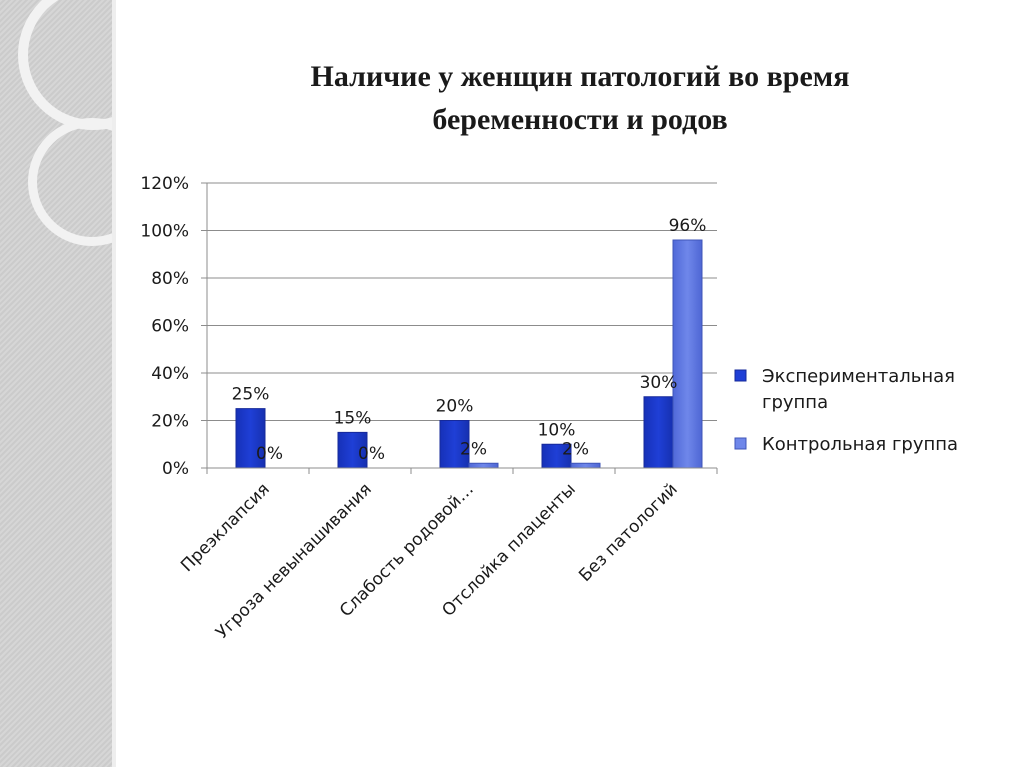 The height and width of the screenshot is (767, 1024). What do you see at coordinates (170, 279) in the screenshot?
I see `y-tick-label: 80%` at bounding box center [170, 279].